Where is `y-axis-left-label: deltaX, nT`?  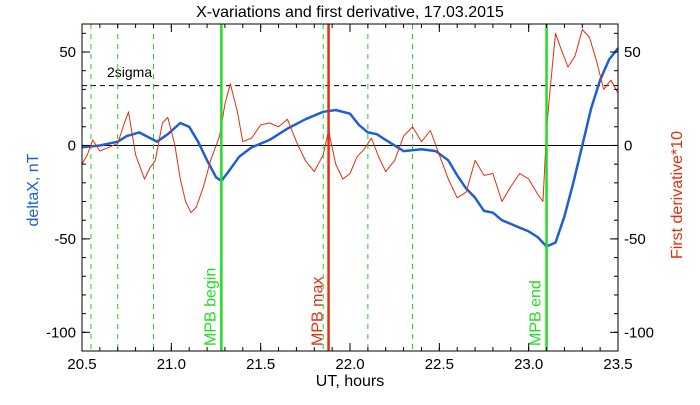
y-axis-left-label: deltaX, nT is located at coordinates (33, 189).